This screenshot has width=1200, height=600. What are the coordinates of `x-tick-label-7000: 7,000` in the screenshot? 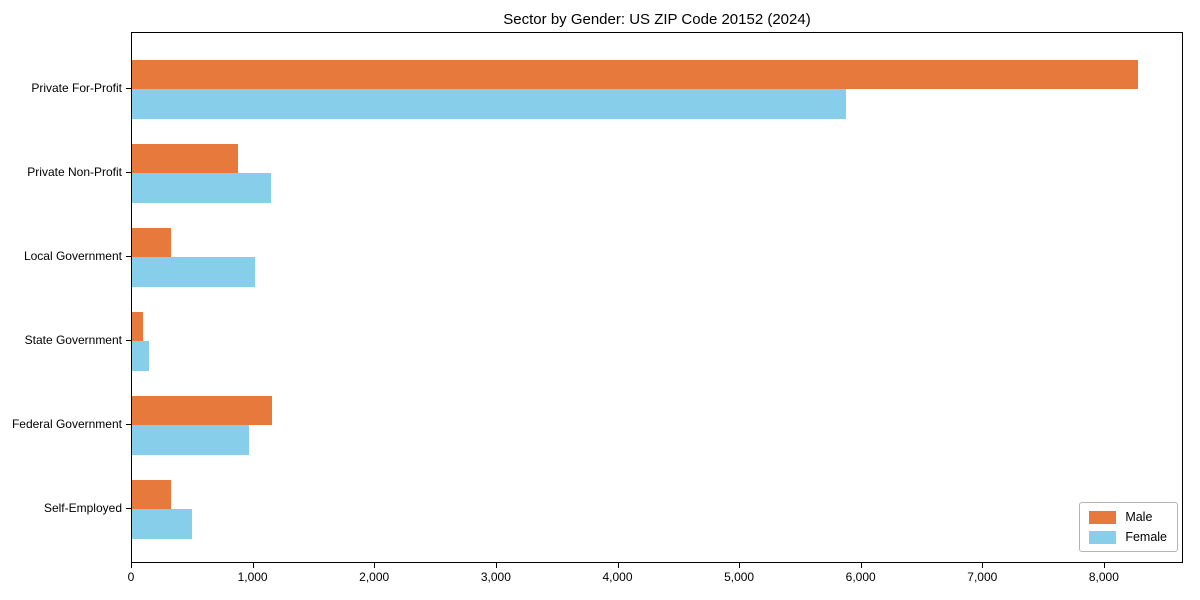 It's located at (982, 577).